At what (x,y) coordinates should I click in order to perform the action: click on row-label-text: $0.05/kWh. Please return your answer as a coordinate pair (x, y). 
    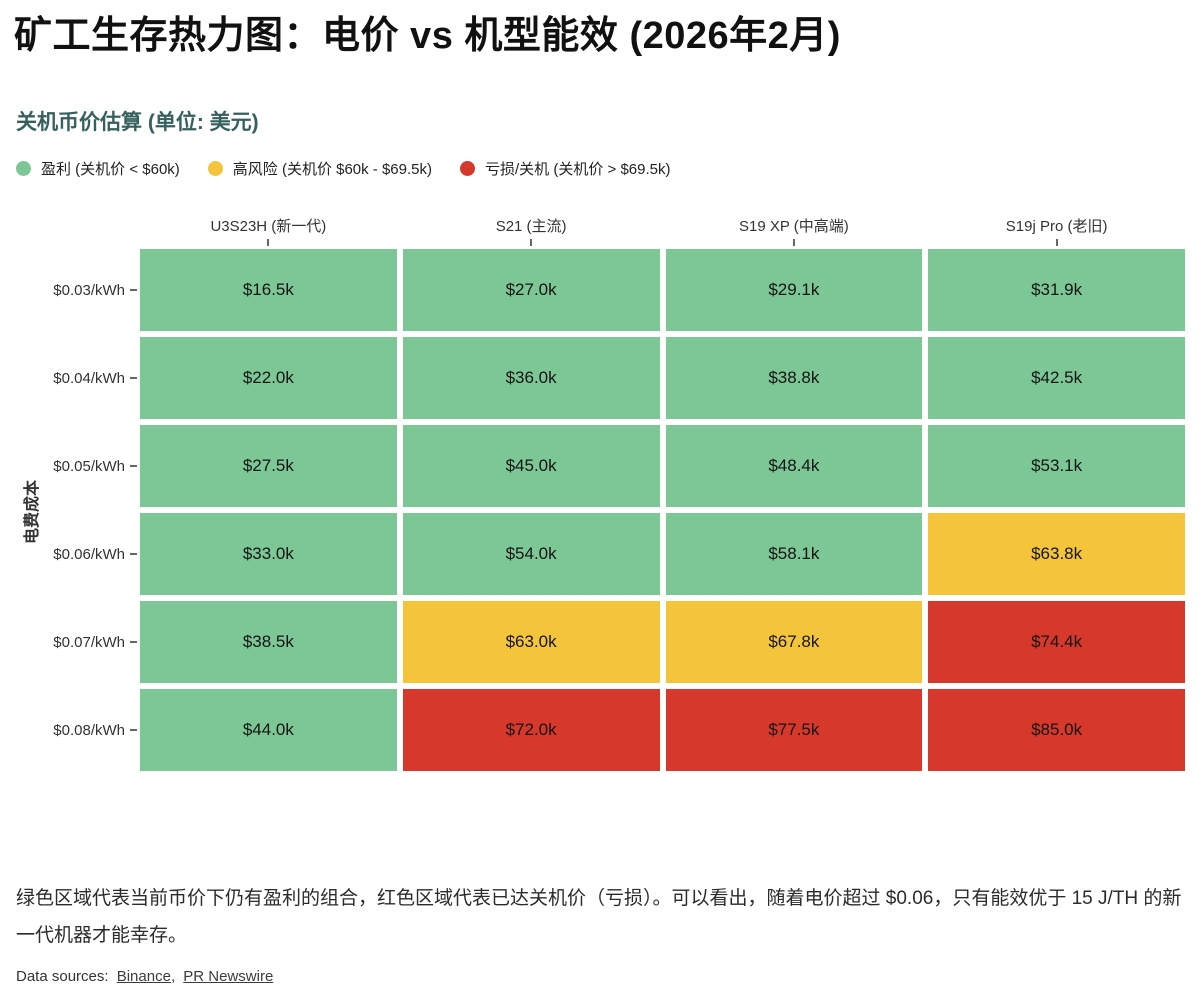
    Looking at the image, I should click on (89, 466).